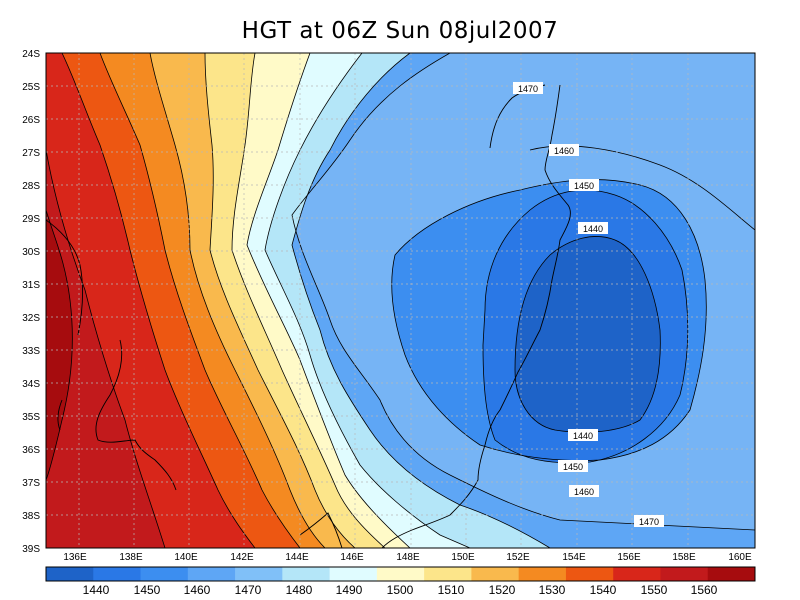  What do you see at coordinates (31, 483) in the screenshot?
I see `lat-label: 37S` at bounding box center [31, 483].